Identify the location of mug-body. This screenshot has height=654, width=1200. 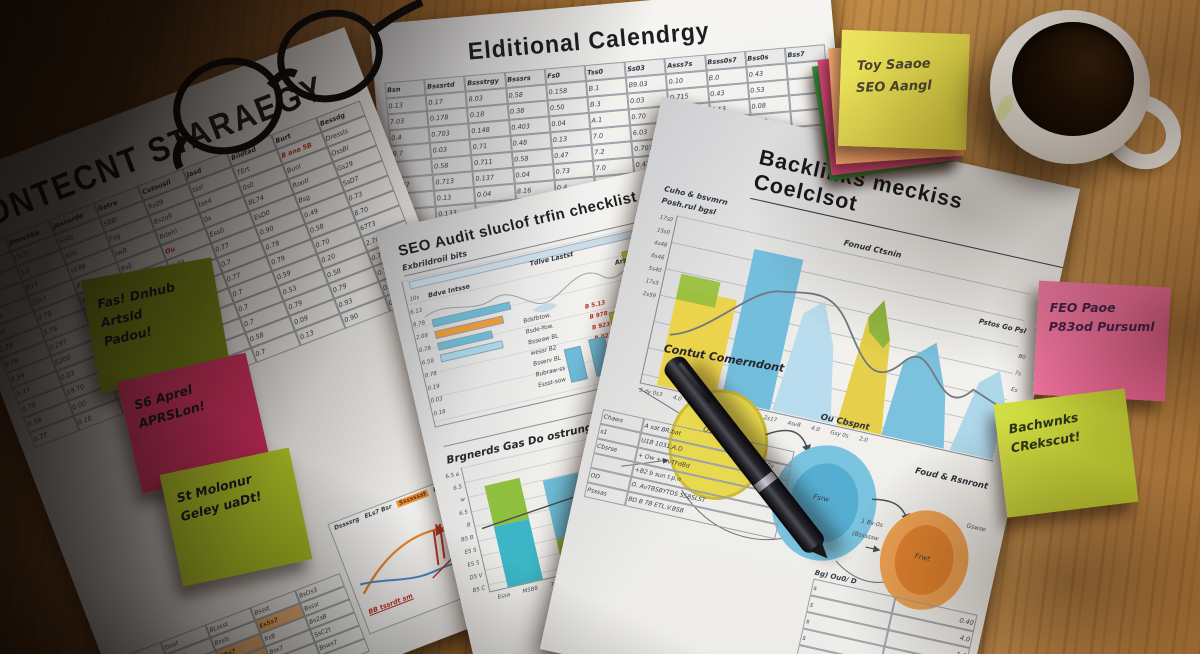
(1070, 87).